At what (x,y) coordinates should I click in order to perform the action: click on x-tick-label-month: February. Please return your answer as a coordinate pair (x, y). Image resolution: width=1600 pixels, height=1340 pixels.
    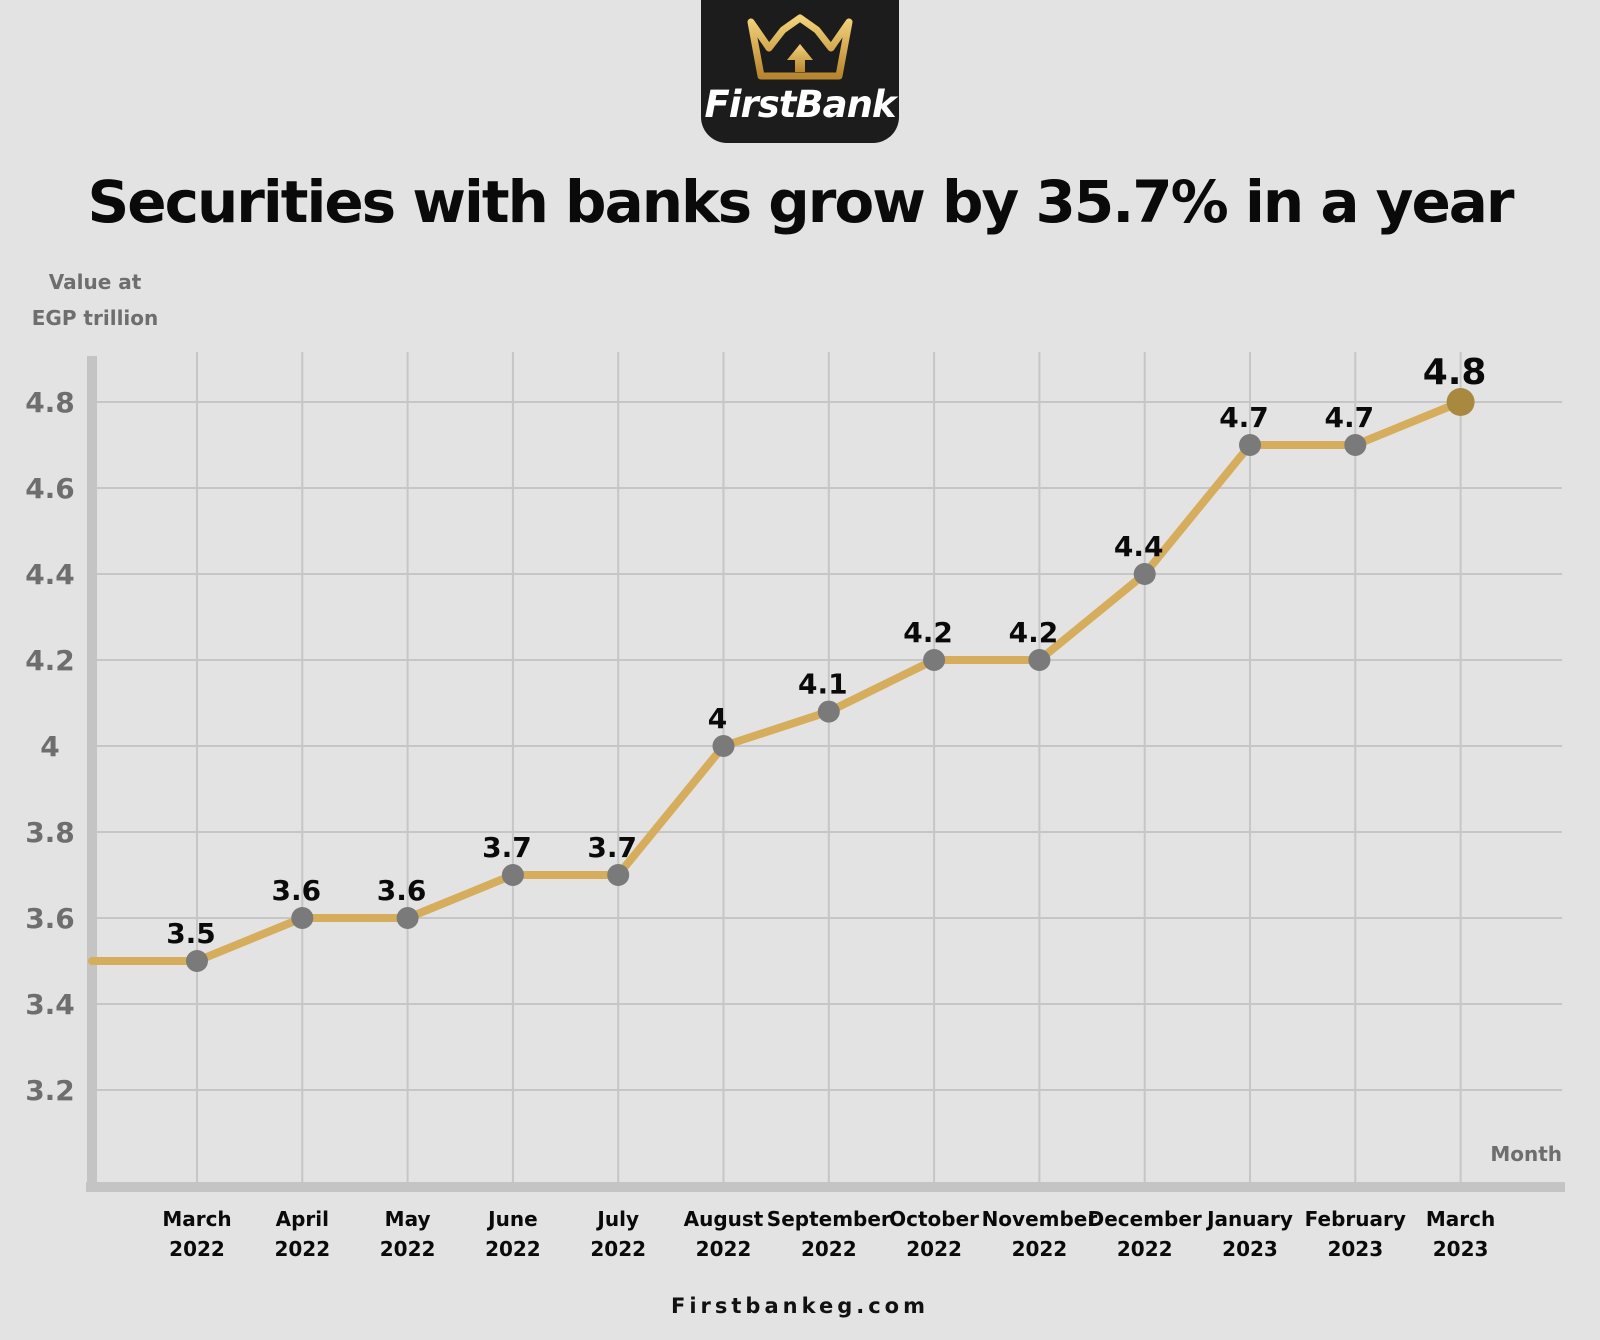
    Looking at the image, I should click on (1355, 1219).